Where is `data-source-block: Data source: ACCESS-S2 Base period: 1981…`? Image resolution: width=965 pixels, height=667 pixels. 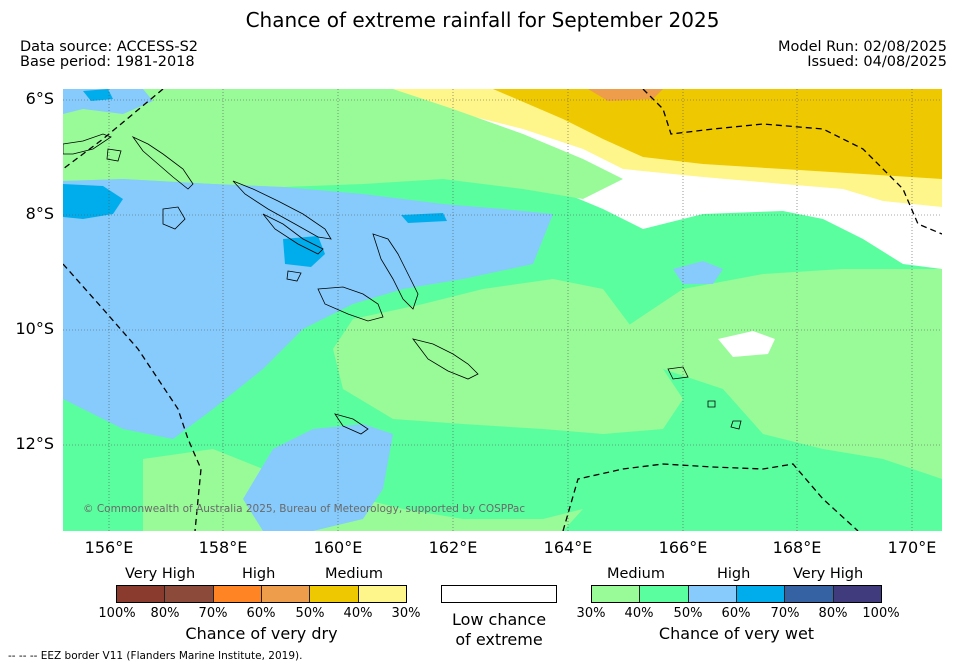 data-source-block: Data source: ACCESS-S2 Base period: 1981… is located at coordinates (109, 55).